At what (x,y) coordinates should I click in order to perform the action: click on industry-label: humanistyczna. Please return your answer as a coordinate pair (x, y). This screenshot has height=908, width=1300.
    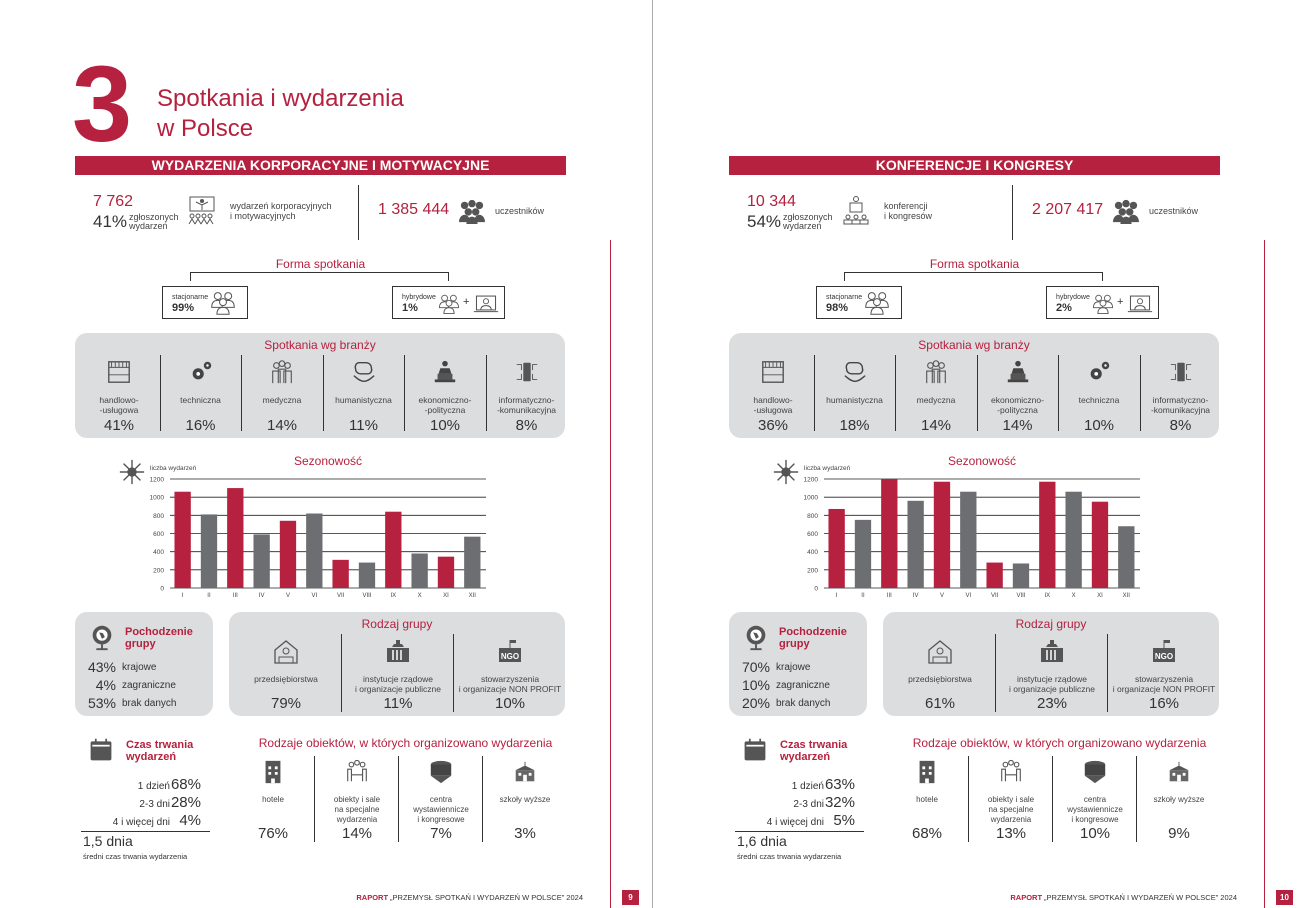
    Looking at the image, I should click on (363, 400).